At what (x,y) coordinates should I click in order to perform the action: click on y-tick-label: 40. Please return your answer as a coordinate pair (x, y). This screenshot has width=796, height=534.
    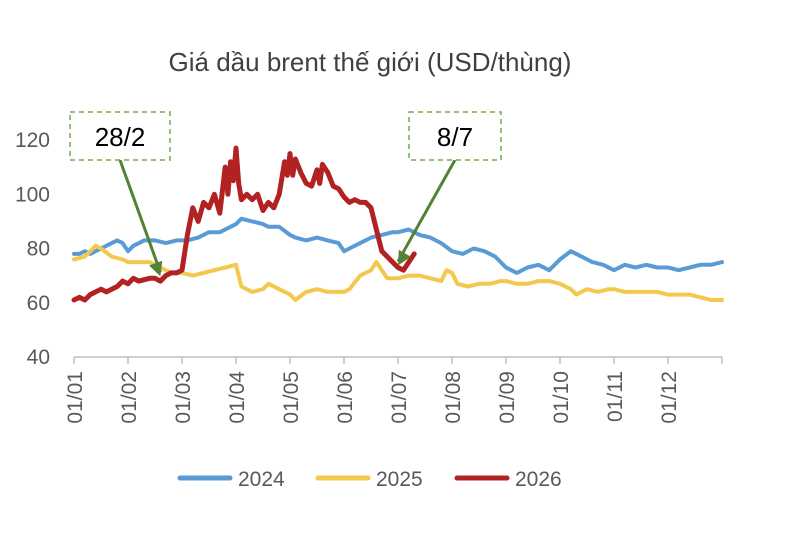
    Looking at the image, I should click on (38, 357).